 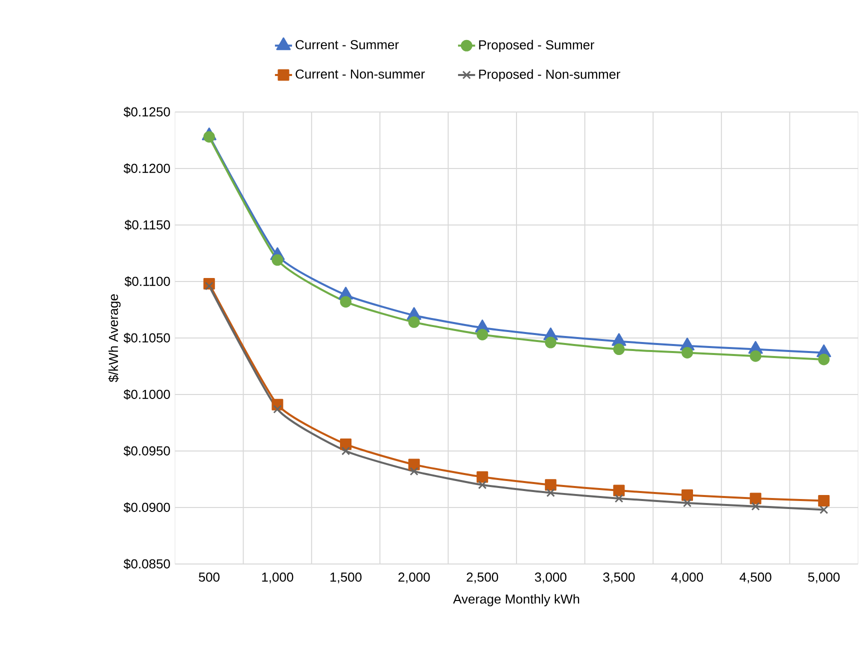 I want to click on legend-label: Proposed - Summer, so click(x=536, y=46).